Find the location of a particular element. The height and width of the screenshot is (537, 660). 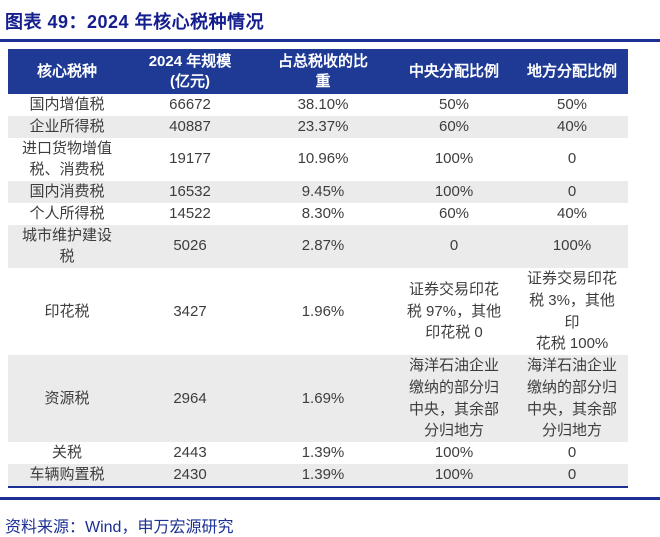

cell-scale: 2964 is located at coordinates (190, 398).